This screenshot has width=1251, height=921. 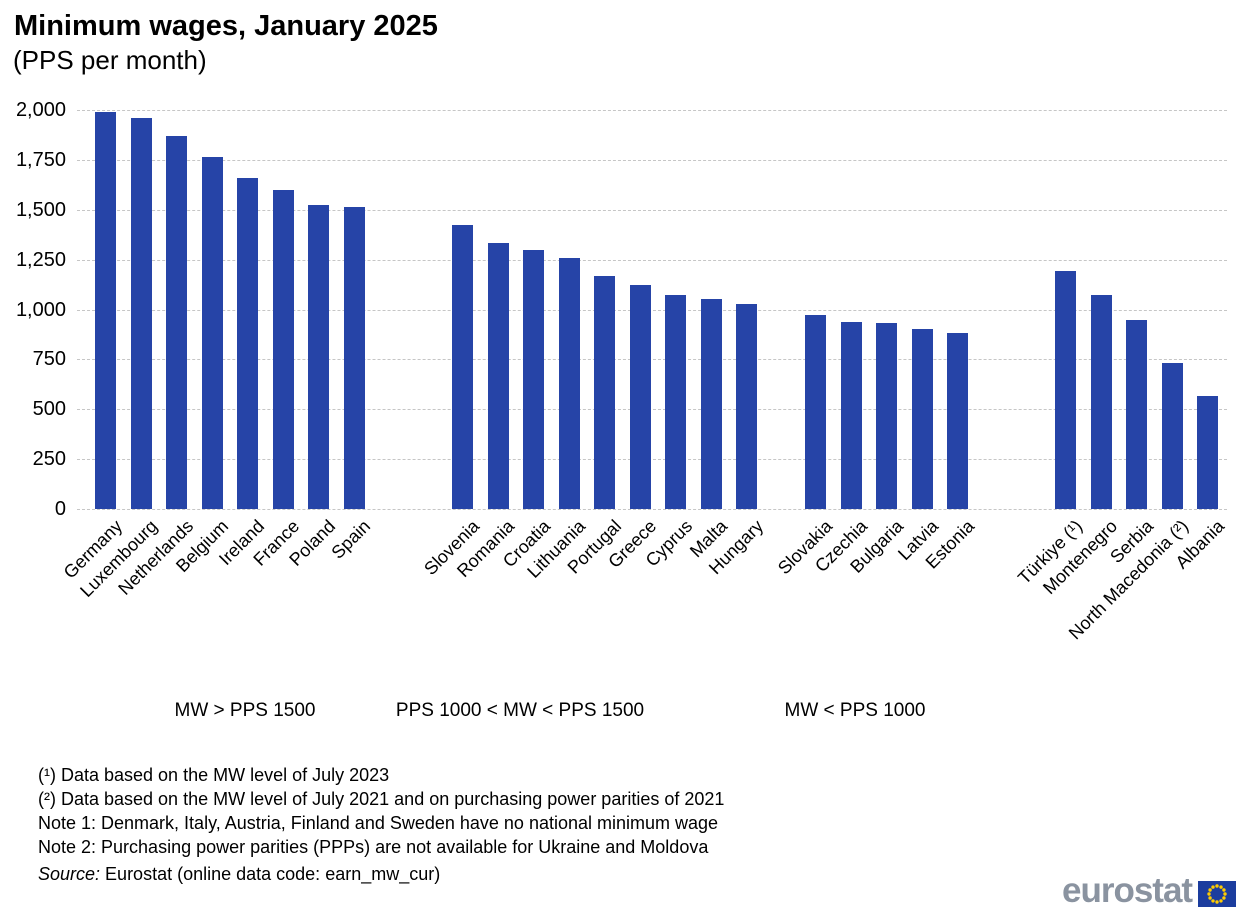 What do you see at coordinates (1136, 414) in the screenshot?
I see `bar-serbia` at bounding box center [1136, 414].